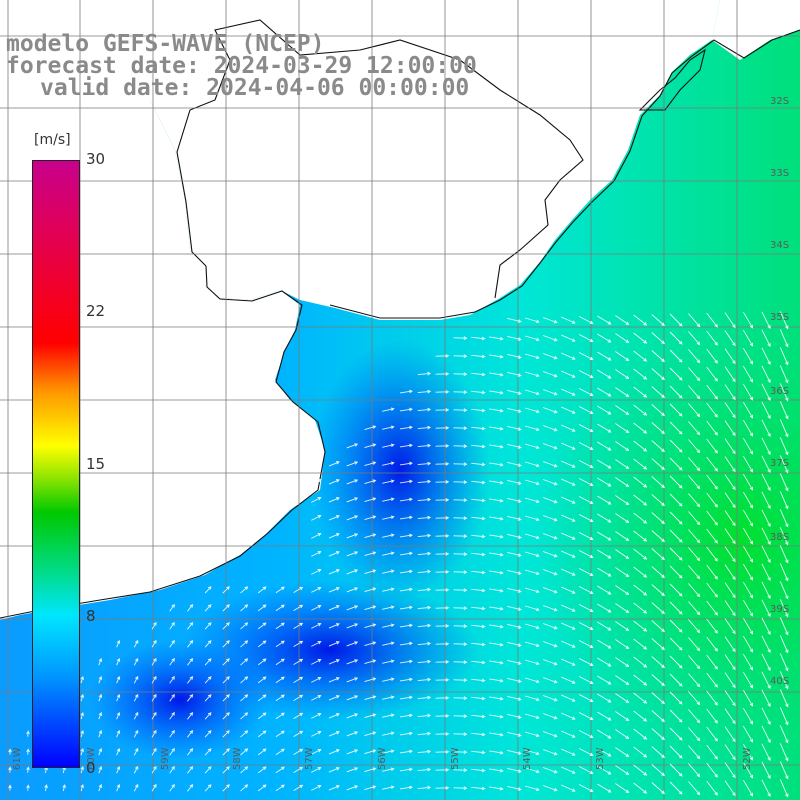 The height and width of the screenshot is (800, 800). What do you see at coordinates (96, 311) in the screenshot?
I see `colorbar-tick-label: 22` at bounding box center [96, 311].